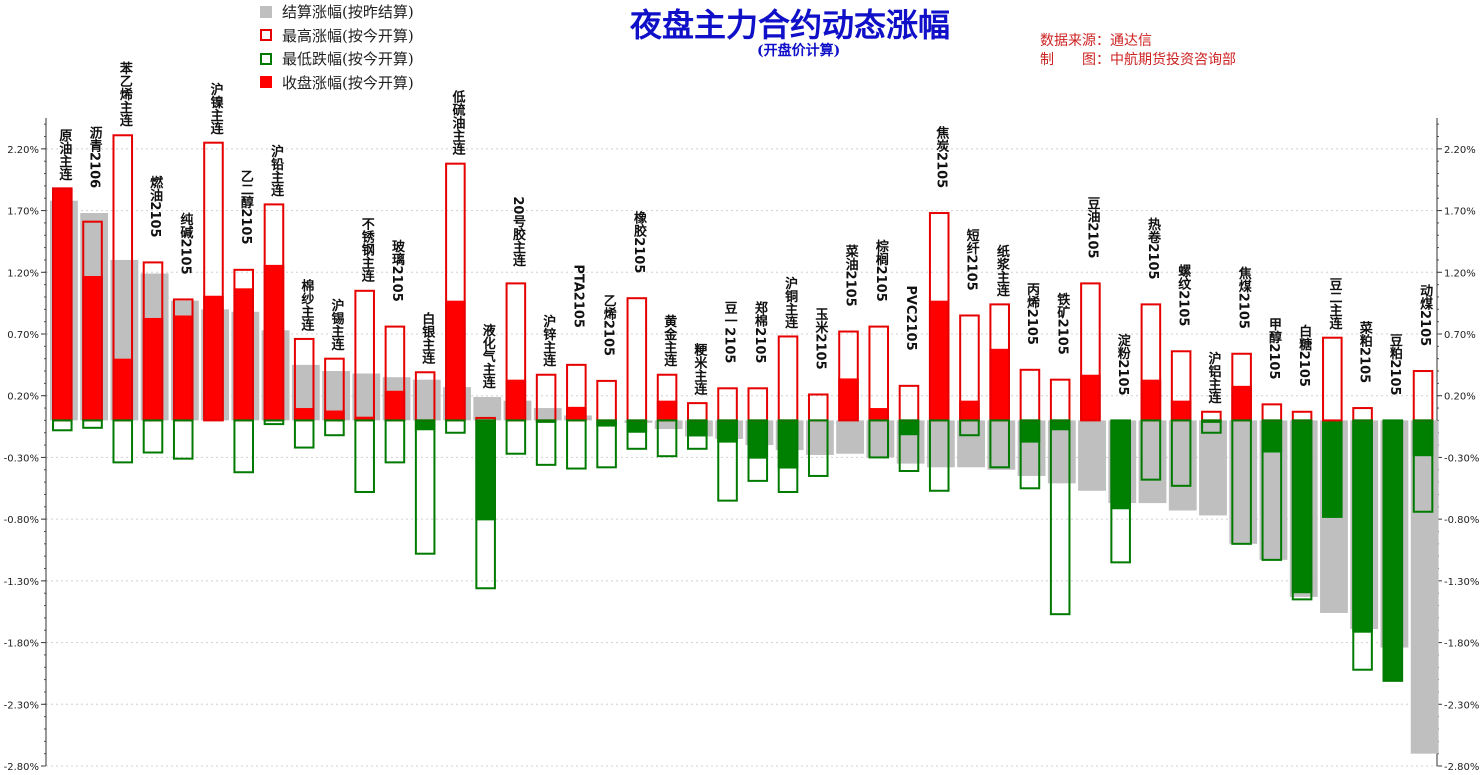 The image size is (1484, 775). I want to click on category-label: 白糖2105, so click(1304, 355).